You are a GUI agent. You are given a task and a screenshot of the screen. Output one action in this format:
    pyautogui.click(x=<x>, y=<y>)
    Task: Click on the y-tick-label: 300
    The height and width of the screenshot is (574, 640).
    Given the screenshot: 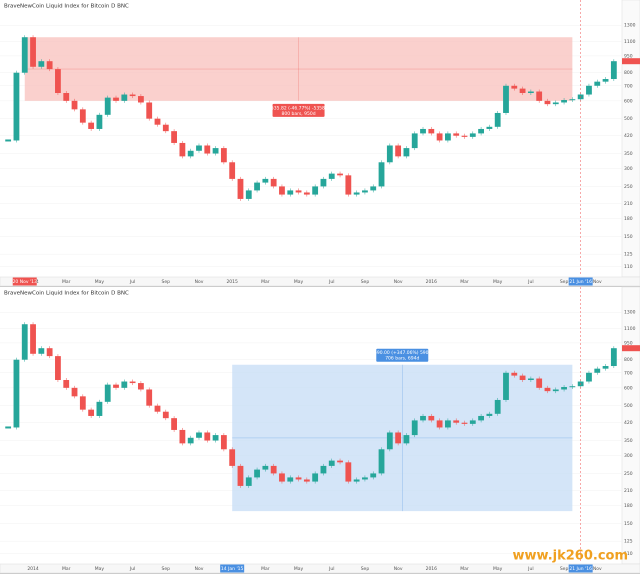 What is the action you would take?
    pyautogui.click(x=628, y=169)
    